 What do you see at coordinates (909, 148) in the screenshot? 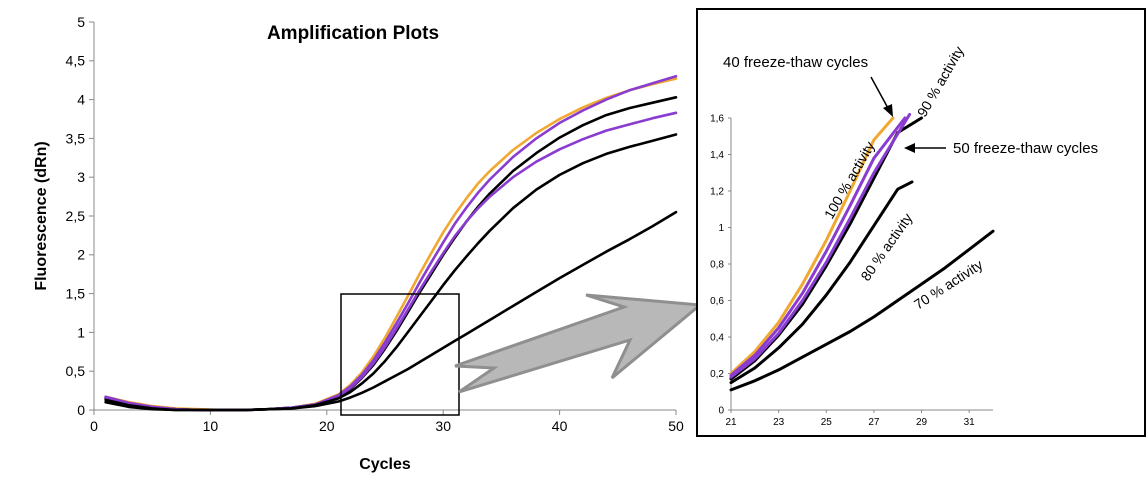
I see `arrowhead-50-freeze-thaw` at bounding box center [909, 148].